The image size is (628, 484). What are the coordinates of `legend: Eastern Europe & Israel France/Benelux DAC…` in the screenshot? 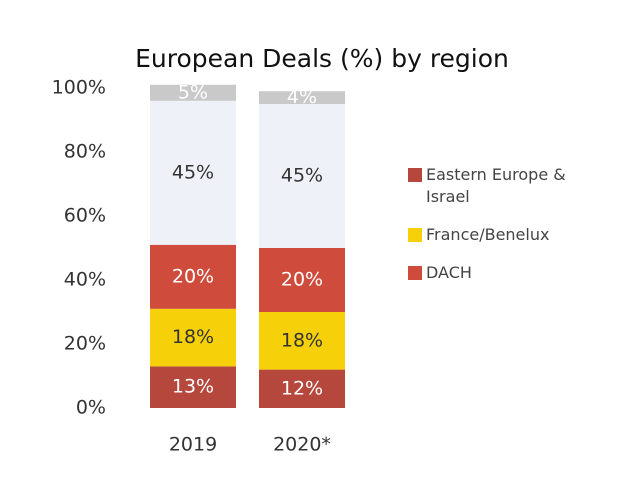 It's located at (508, 232).